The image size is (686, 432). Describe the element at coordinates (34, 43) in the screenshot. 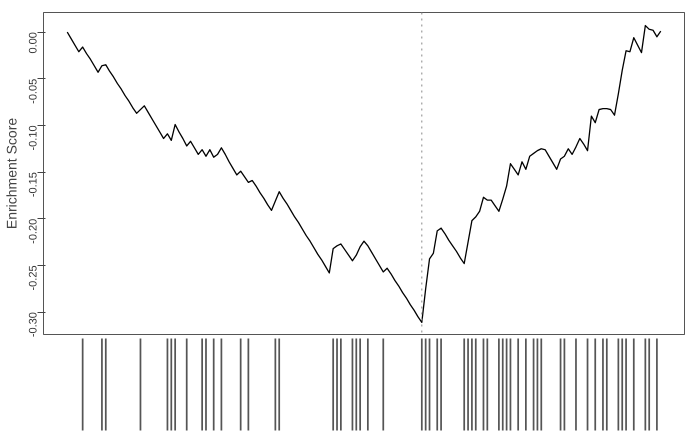

I see `y-tick-label: 0.00` at that location.